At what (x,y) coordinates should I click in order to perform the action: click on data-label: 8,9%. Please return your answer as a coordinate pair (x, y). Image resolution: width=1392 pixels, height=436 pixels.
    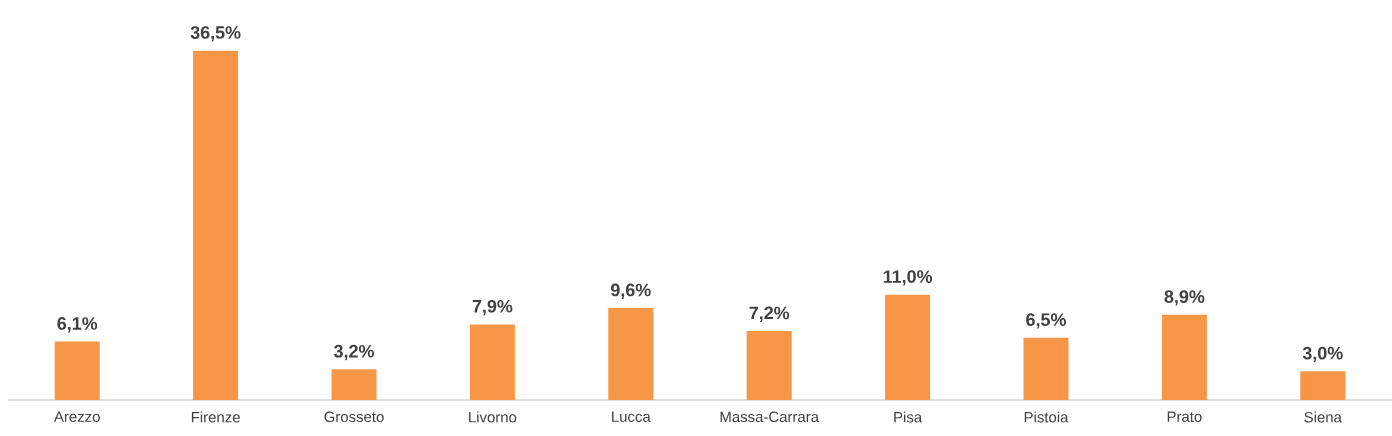
    Looking at the image, I should click on (1184, 298).